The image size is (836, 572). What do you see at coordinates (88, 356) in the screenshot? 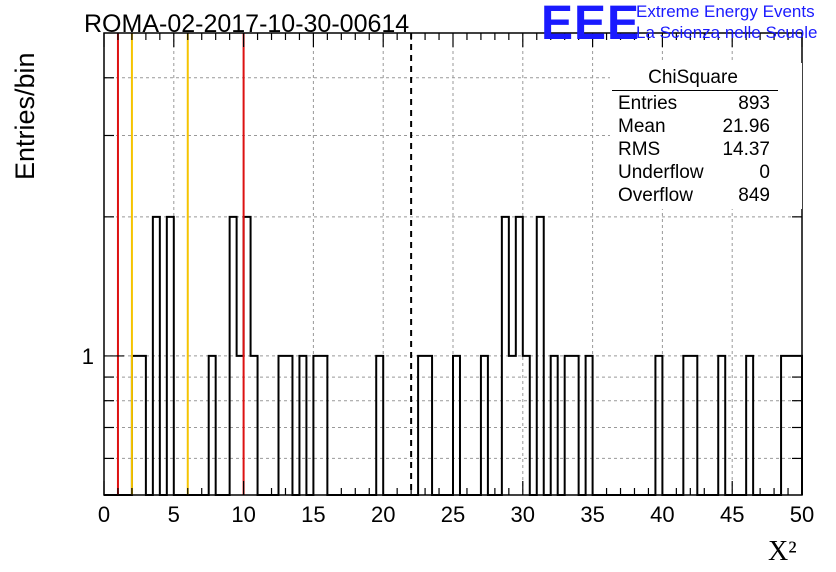
I see `y-tick-label: 1` at bounding box center [88, 356].